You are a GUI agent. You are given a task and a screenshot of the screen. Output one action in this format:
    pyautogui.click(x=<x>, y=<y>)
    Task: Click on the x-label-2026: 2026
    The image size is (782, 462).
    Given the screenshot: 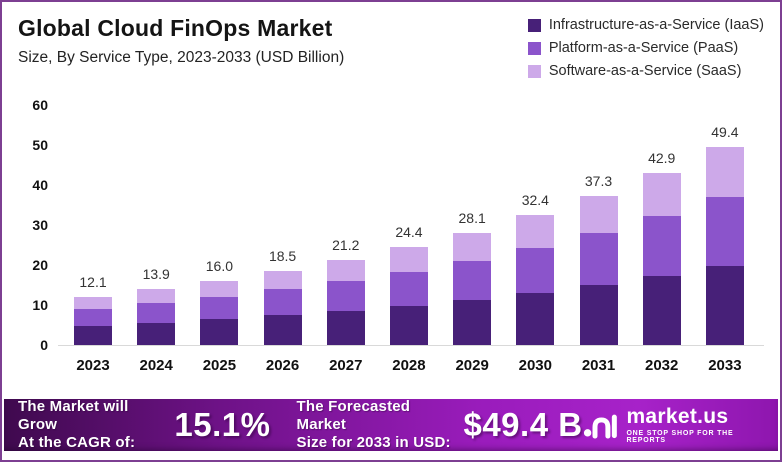 What is the action you would take?
    pyautogui.click(x=282, y=365)
    